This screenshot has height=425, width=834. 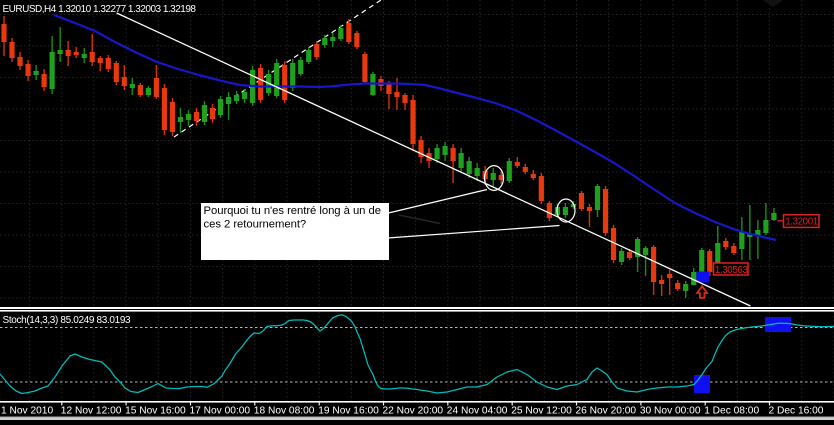 I want to click on svg-text: 18 Nov 08:00, so click(x=284, y=411).